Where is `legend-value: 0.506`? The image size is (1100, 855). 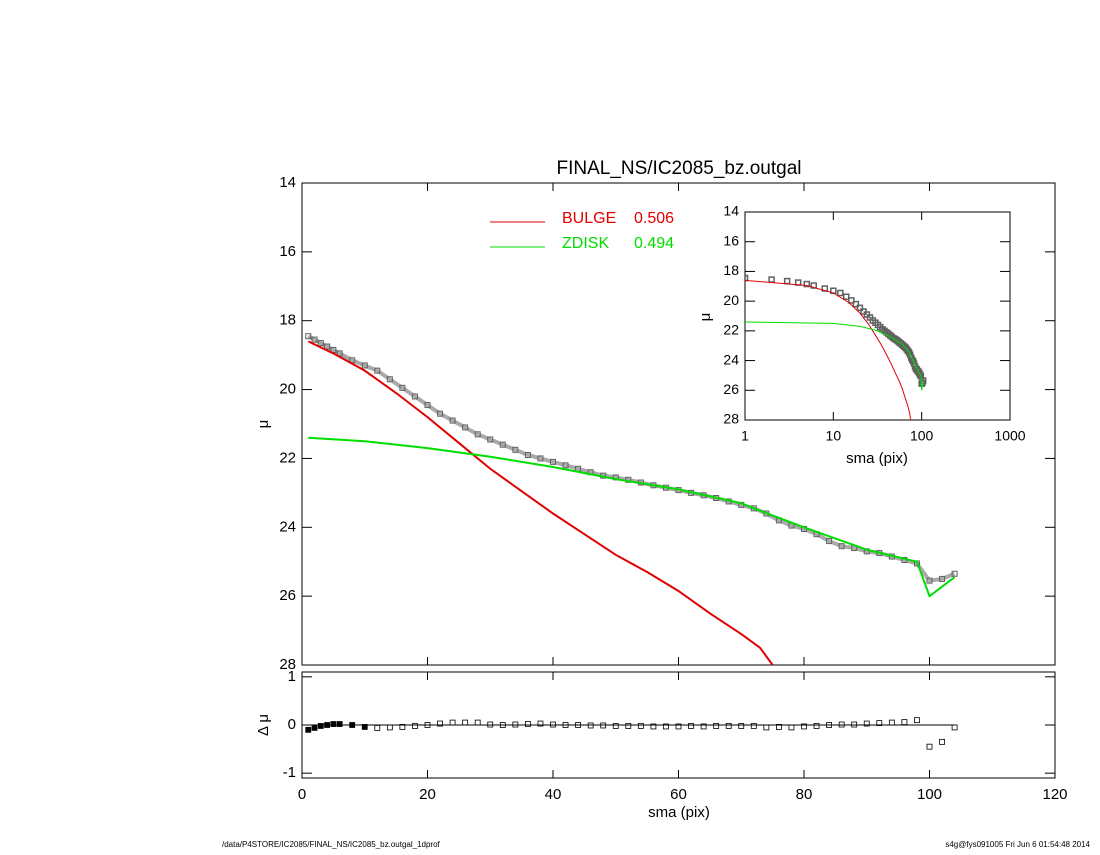 legend-value: 0.506 is located at coordinates (654, 218).